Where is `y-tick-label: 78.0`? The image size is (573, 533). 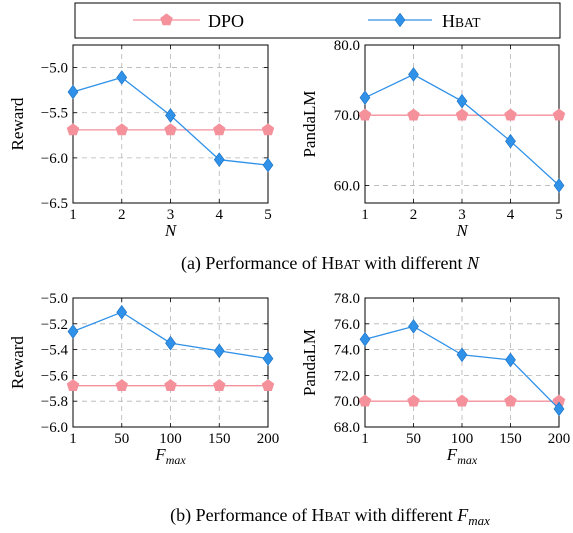 y-tick-label: 78.0 is located at coordinates (347, 299).